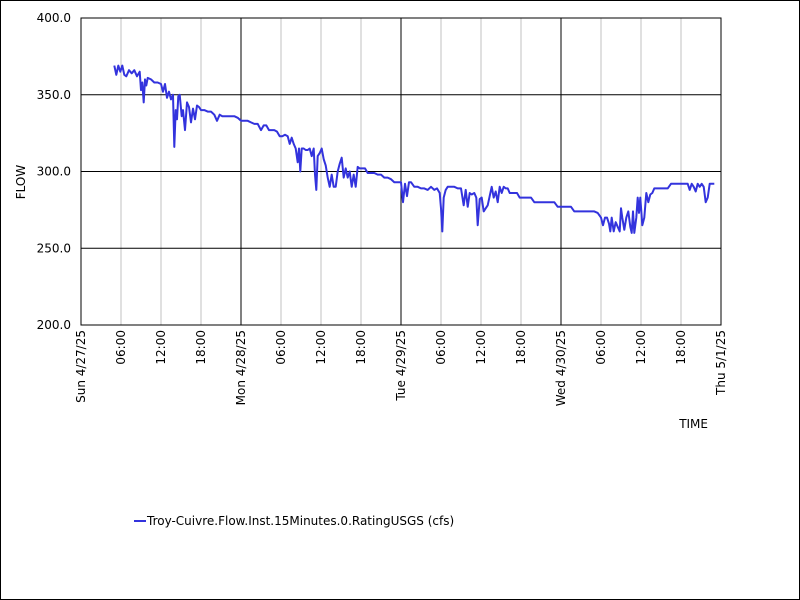  Describe the element at coordinates (54, 18) in the screenshot. I see `y-tick-label: 400.0` at that location.